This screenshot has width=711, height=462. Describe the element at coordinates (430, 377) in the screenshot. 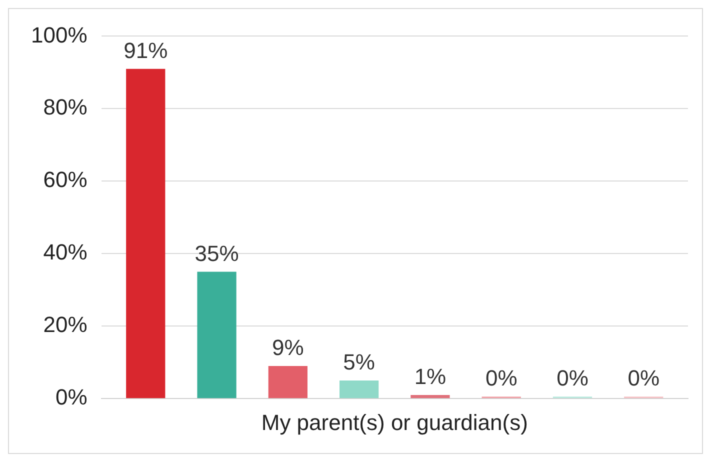

I see `data-label: 1%` at that location.